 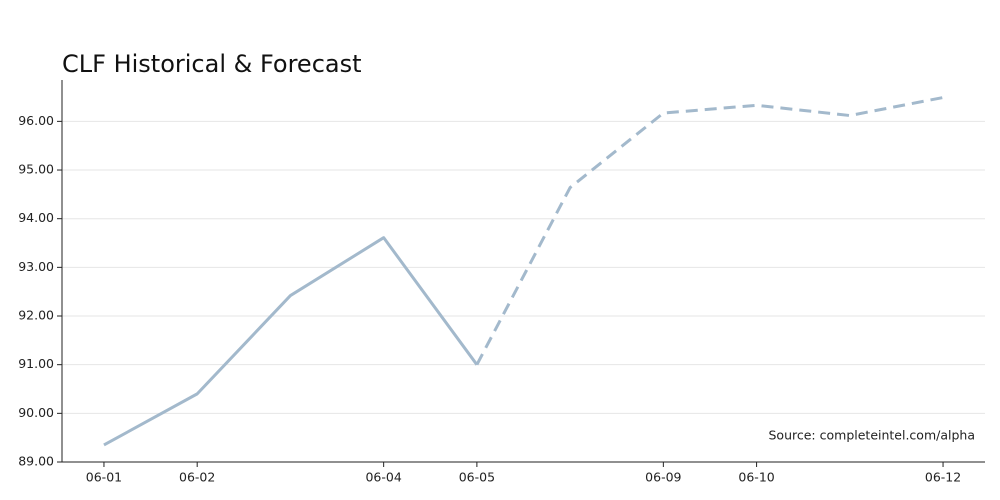 I want to click on x-tick-label: 06-01, so click(x=104, y=477).